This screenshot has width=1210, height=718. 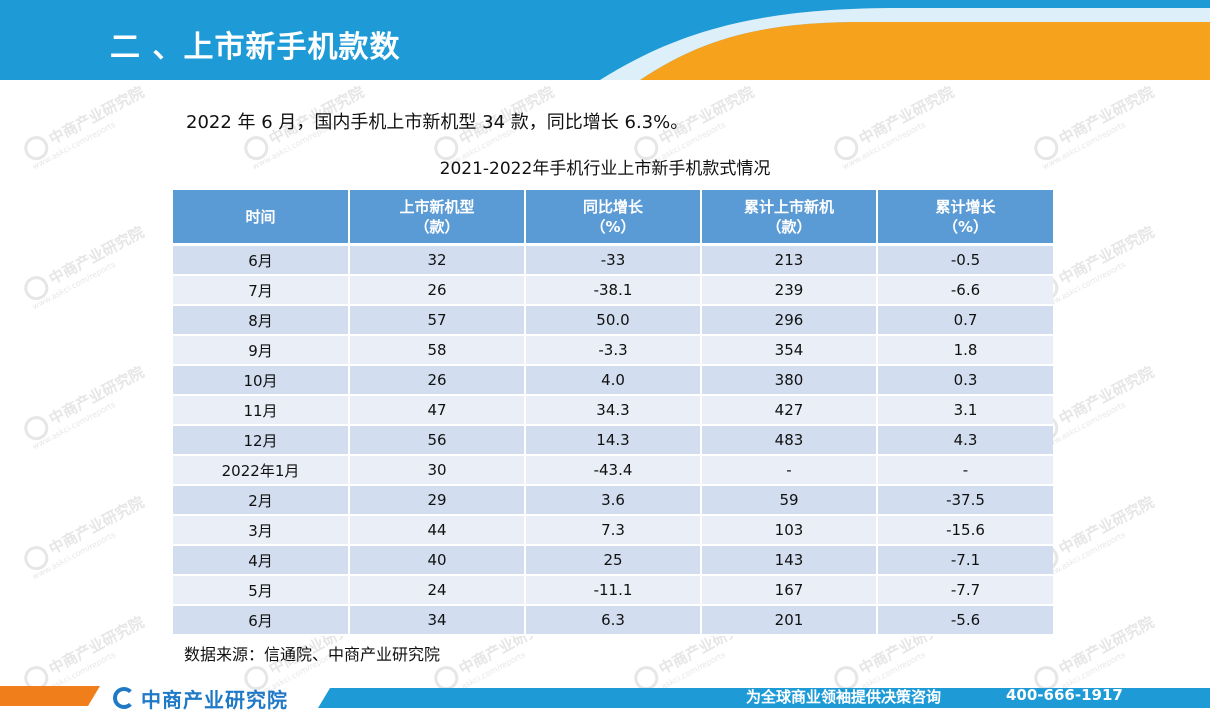 I want to click on column-header-label: 累计上市新机, so click(x=788, y=206).